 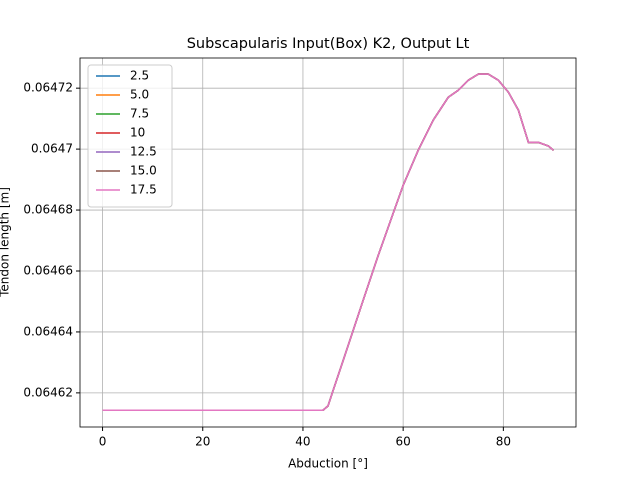 What do you see at coordinates (137, 133) in the screenshot?
I see `legend-label: 10` at bounding box center [137, 133].